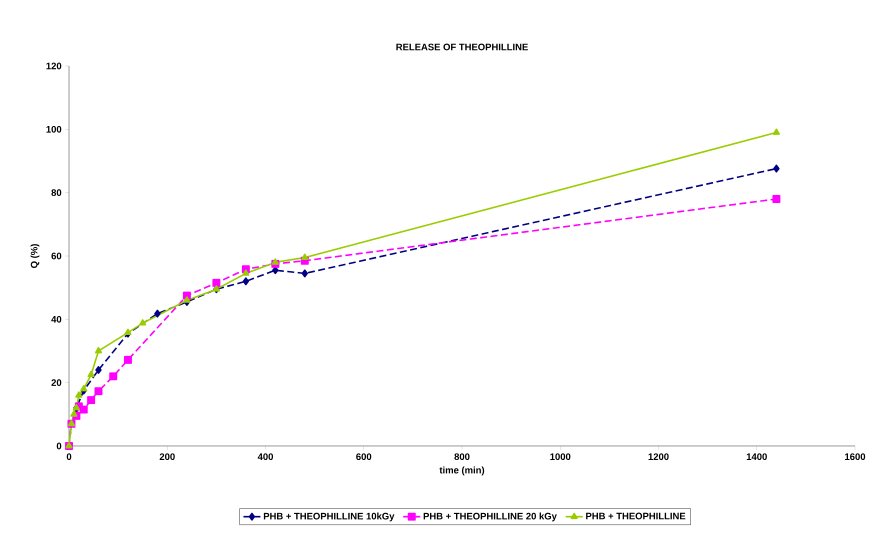 The height and width of the screenshot is (536, 872). I want to click on x-tick-label: 1200, so click(658, 456).